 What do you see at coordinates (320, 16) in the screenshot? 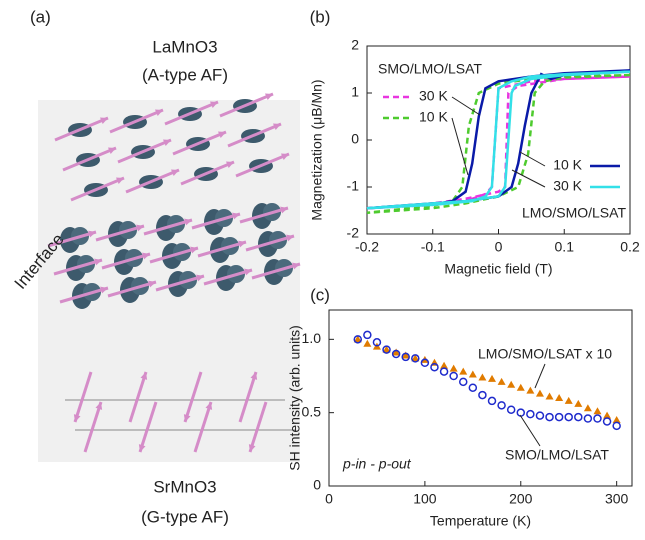
I see `panel-label: (b)` at bounding box center [320, 16].